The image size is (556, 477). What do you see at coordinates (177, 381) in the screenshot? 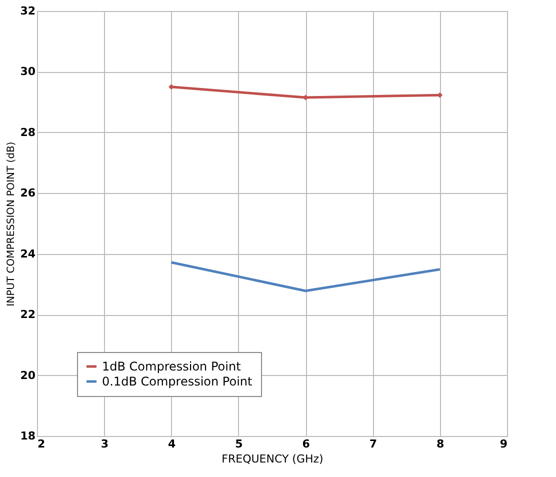
I see `legend-label: 0.1dB Compression Point` at bounding box center [177, 381].